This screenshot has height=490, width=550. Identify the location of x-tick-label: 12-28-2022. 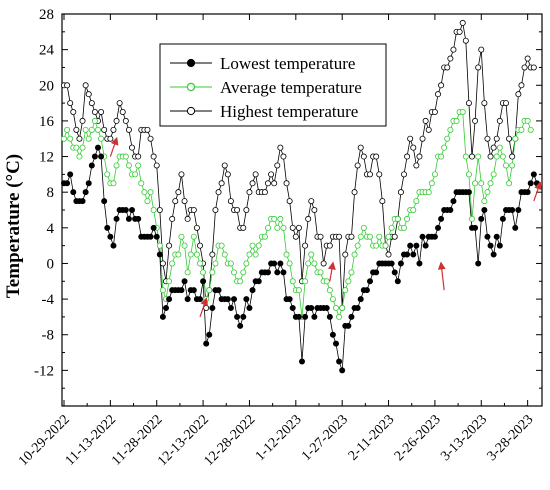
(229, 440).